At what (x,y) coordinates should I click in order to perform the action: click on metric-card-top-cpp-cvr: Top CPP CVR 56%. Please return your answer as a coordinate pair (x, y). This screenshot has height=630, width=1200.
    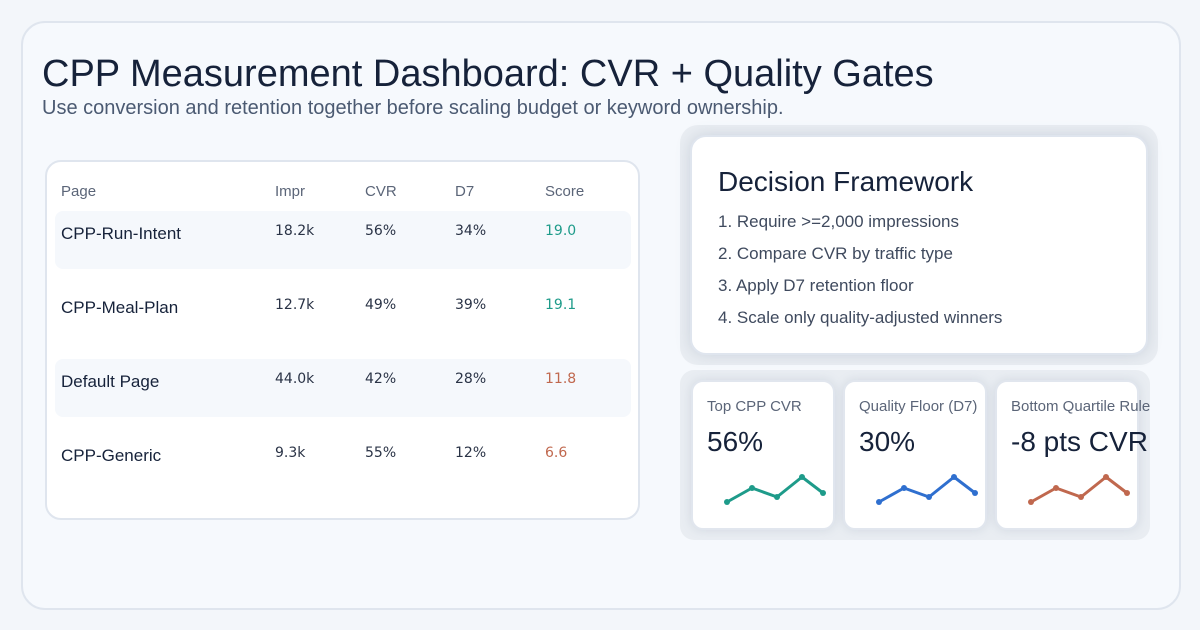
    Looking at the image, I should click on (763, 455).